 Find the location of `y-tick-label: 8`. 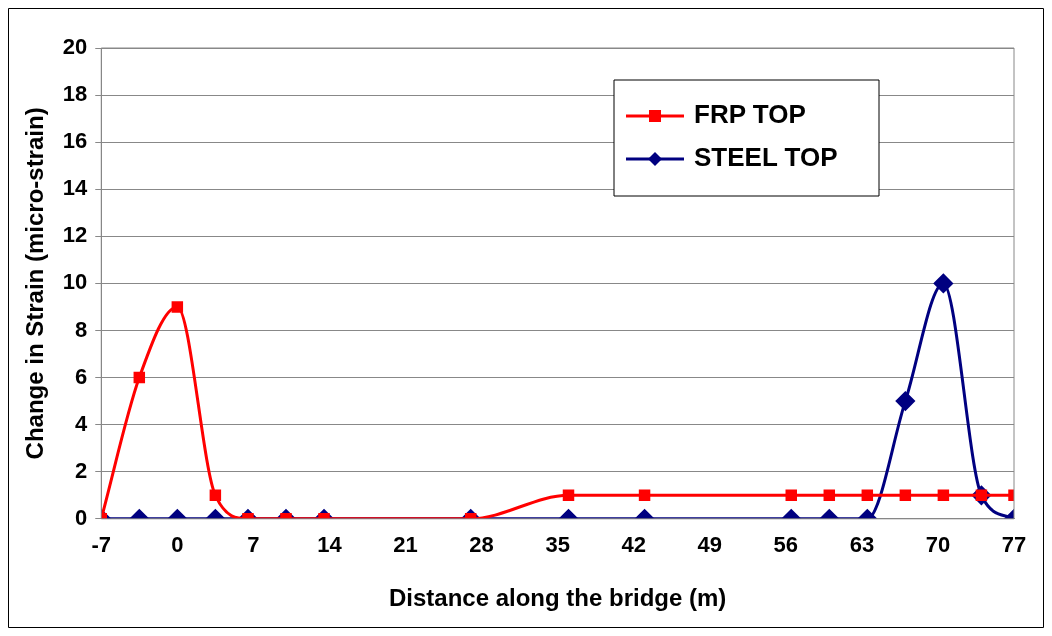

y-tick-label: 8 is located at coordinates (81, 329).